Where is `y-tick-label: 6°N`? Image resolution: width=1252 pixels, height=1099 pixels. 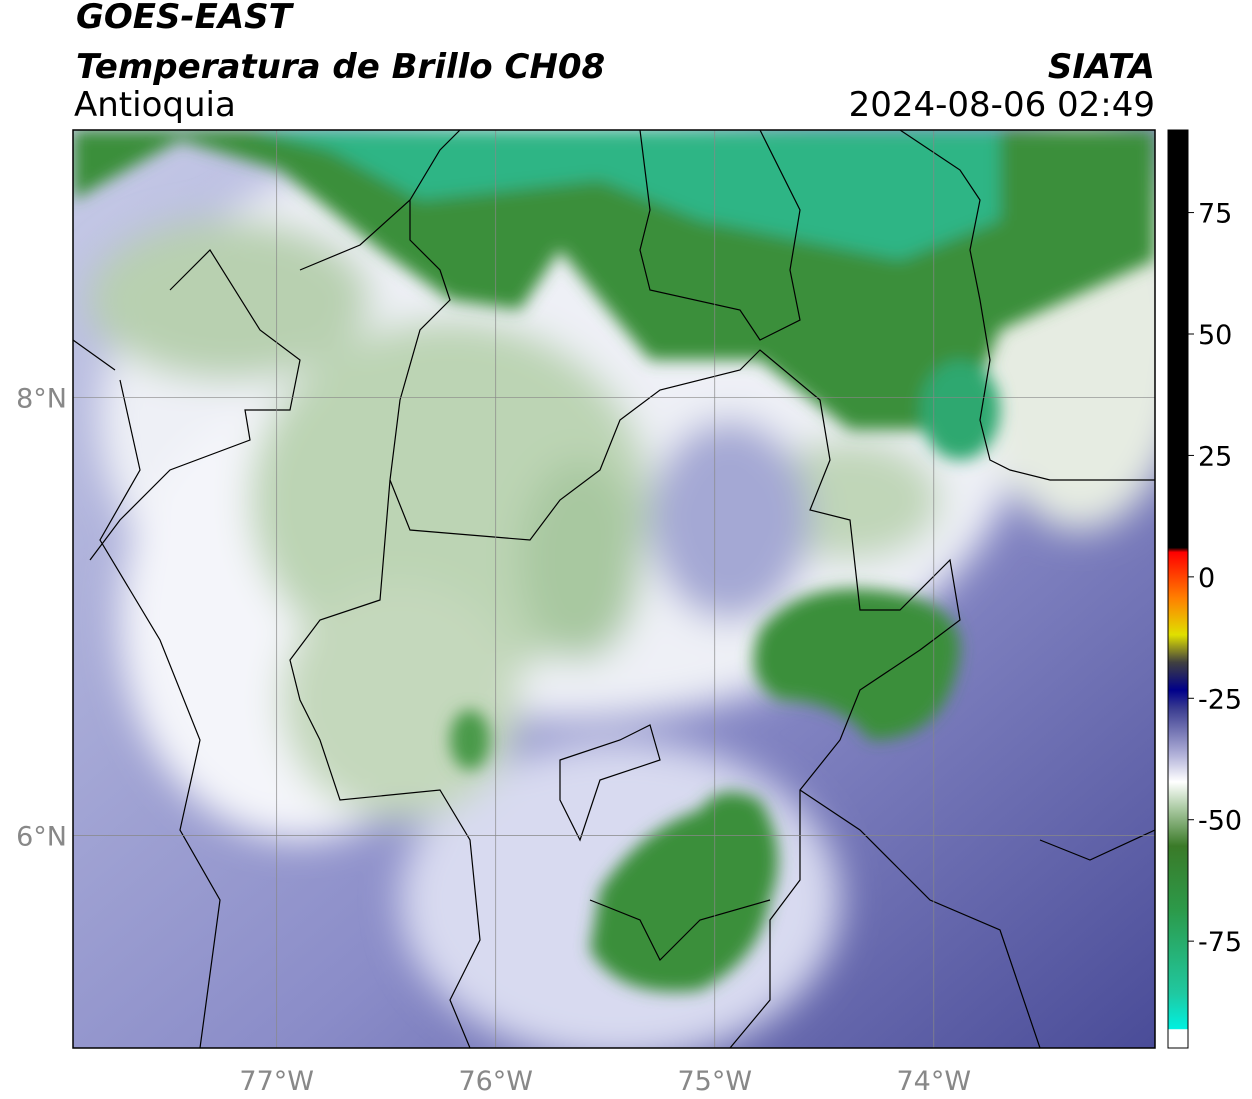
y-tick-label: 6°N is located at coordinates (41, 836).